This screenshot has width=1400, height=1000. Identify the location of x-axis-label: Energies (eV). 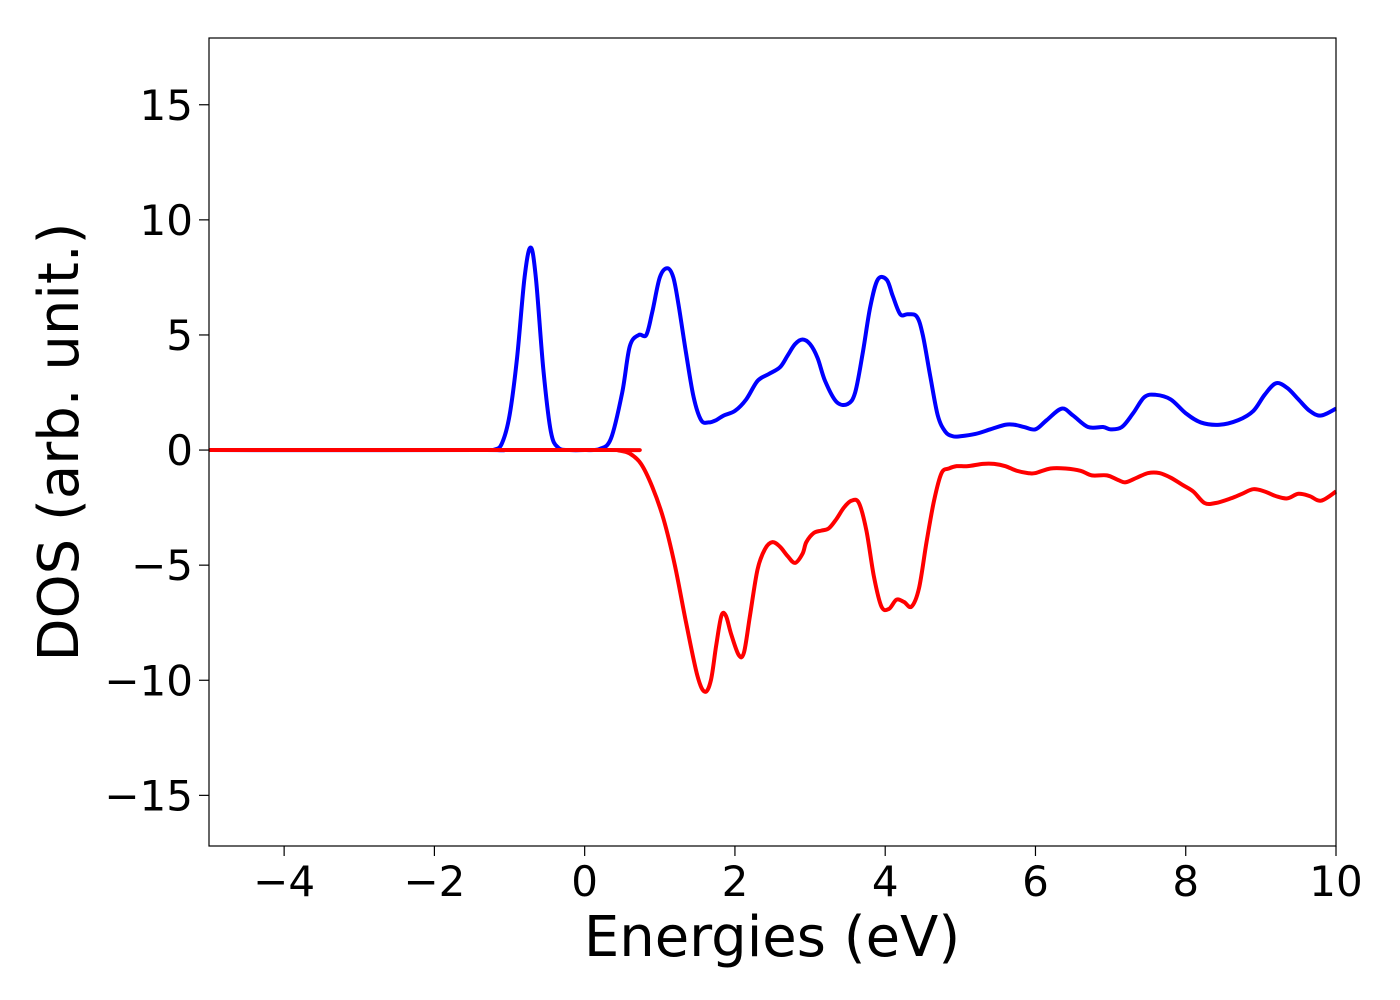
(772, 937).